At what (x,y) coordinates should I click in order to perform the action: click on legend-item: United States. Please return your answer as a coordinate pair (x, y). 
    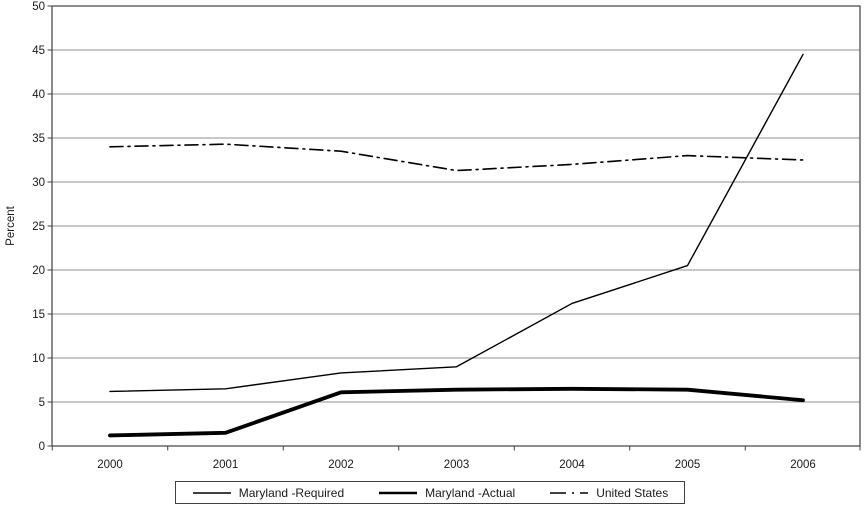
    Looking at the image, I should click on (608, 493).